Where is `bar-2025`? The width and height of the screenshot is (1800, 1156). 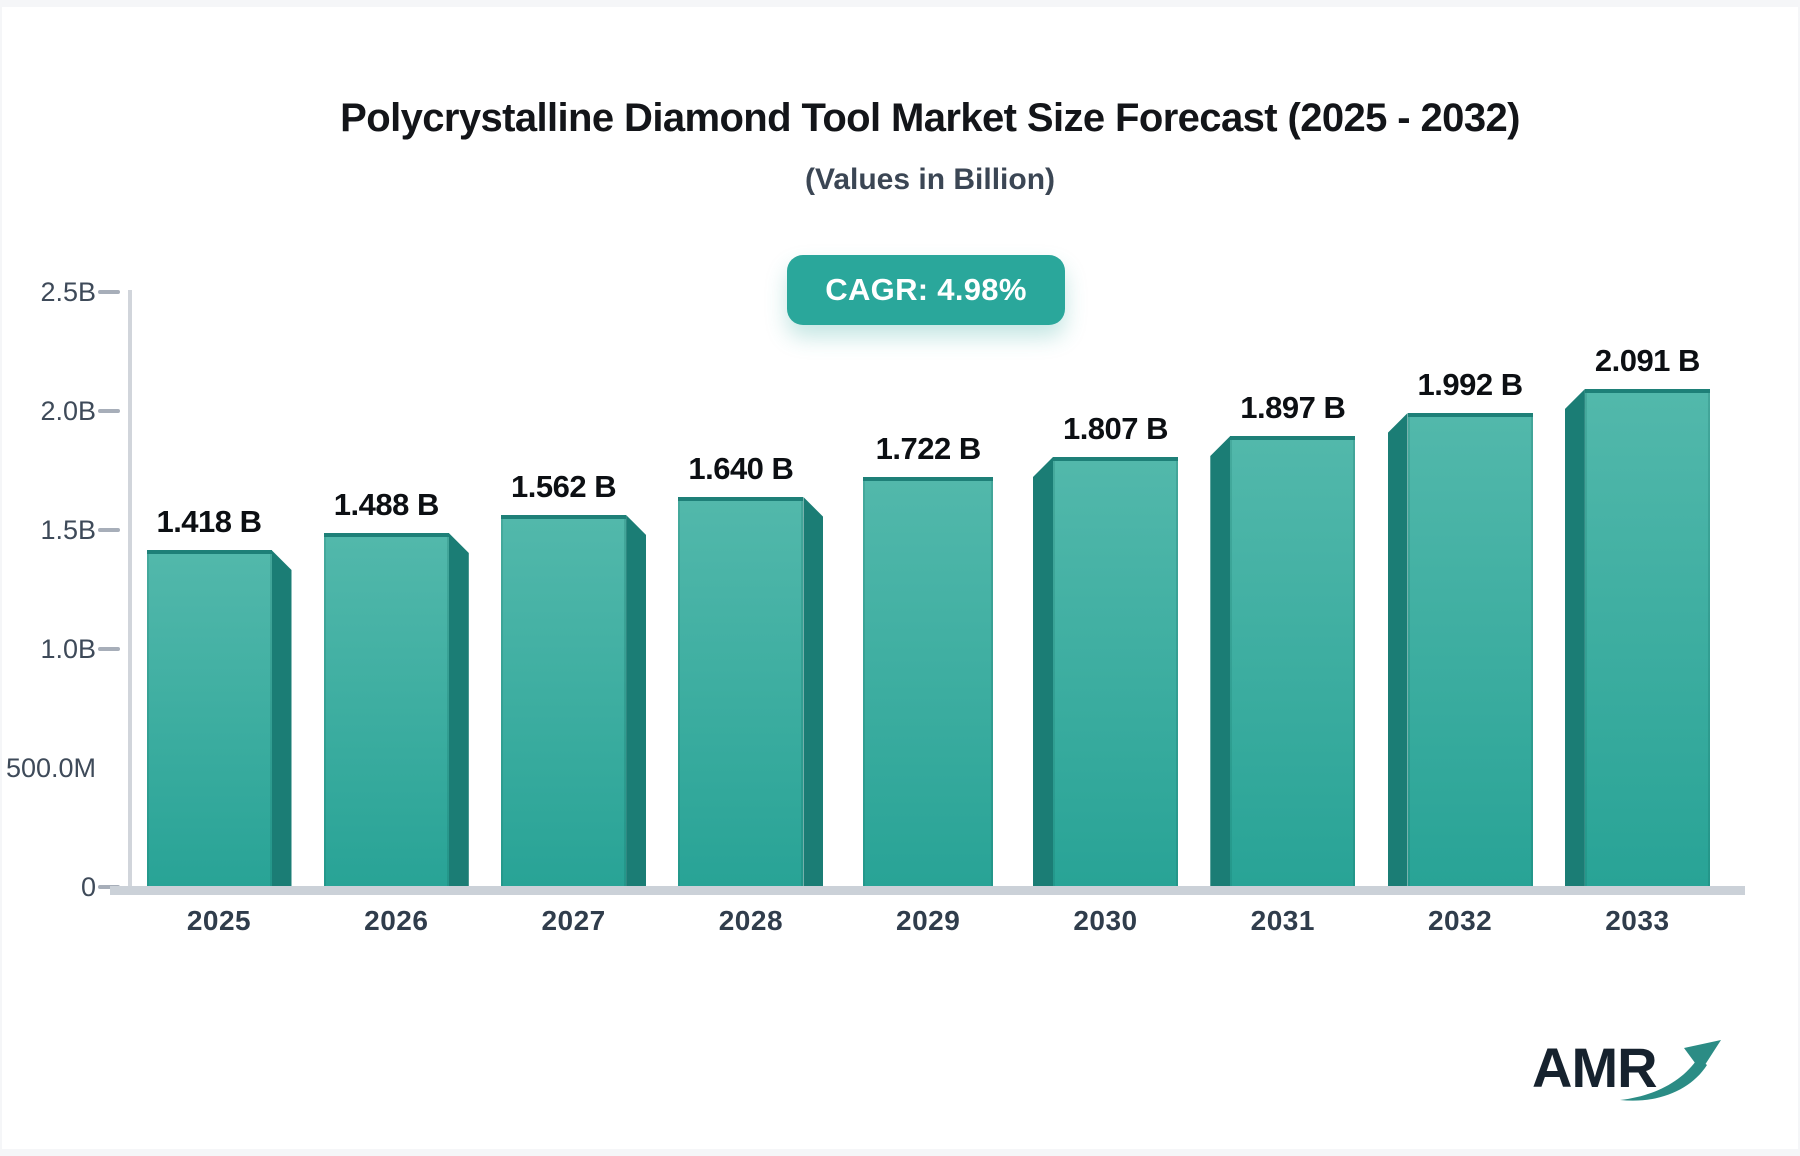 bar-2025 is located at coordinates (219, 718).